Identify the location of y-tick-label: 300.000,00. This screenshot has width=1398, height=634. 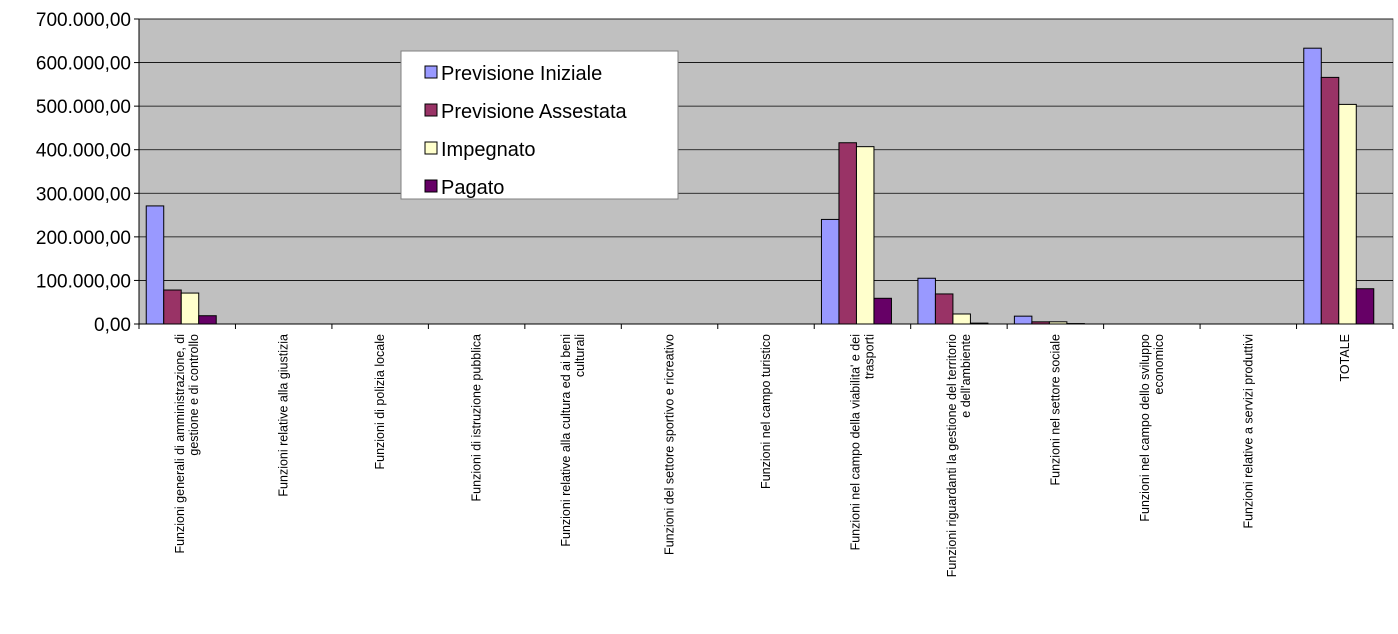
(83, 194).